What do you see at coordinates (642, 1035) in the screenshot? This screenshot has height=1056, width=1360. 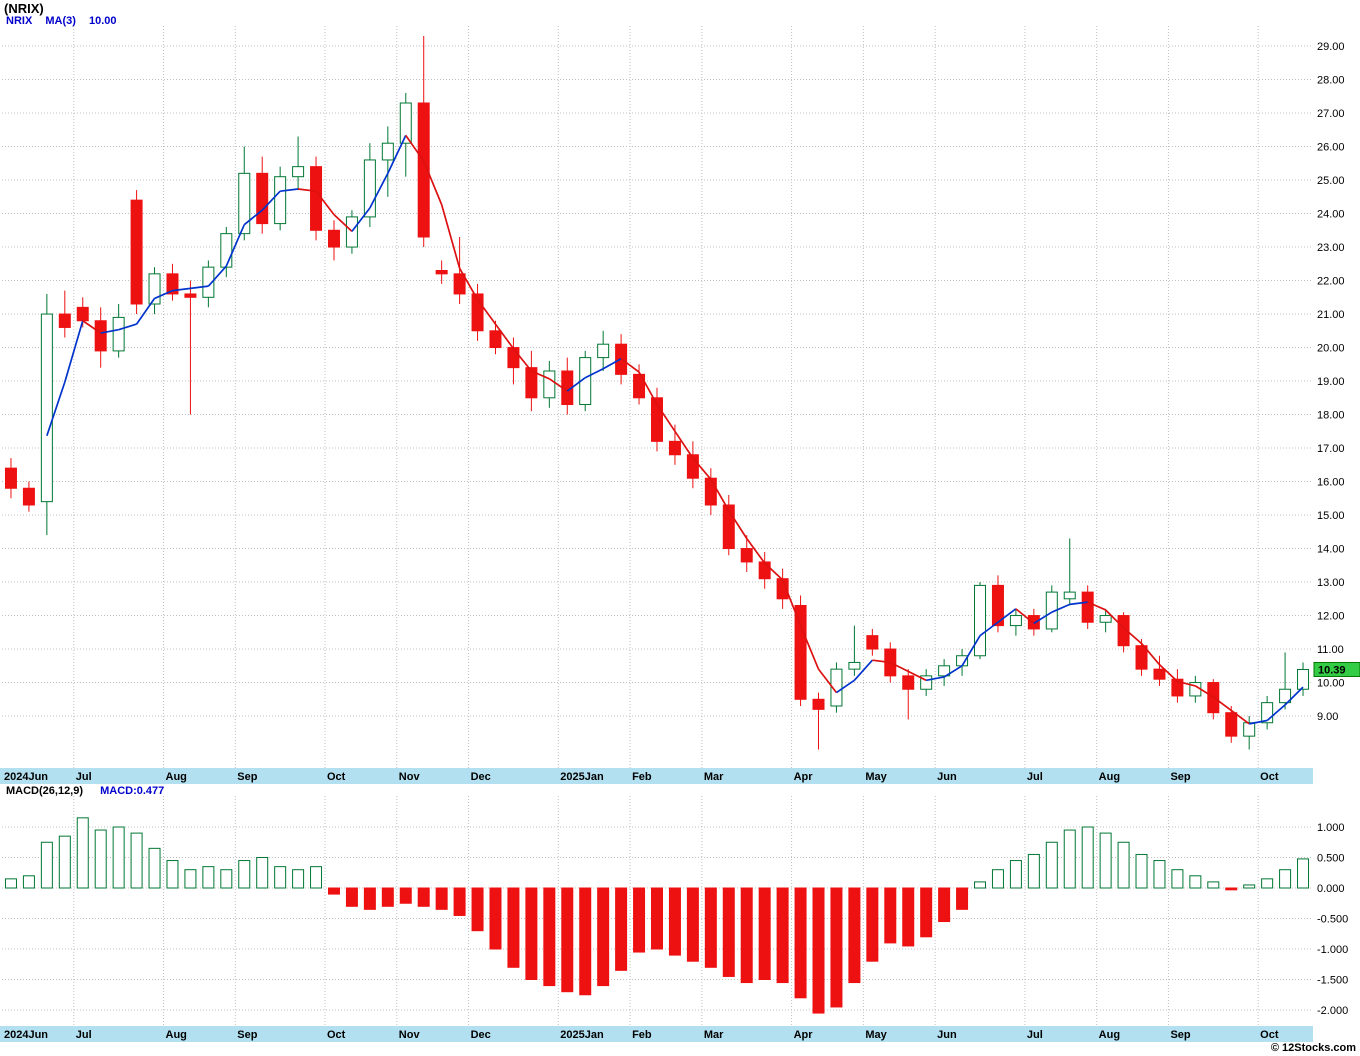 I see `month-label: Feb` at bounding box center [642, 1035].